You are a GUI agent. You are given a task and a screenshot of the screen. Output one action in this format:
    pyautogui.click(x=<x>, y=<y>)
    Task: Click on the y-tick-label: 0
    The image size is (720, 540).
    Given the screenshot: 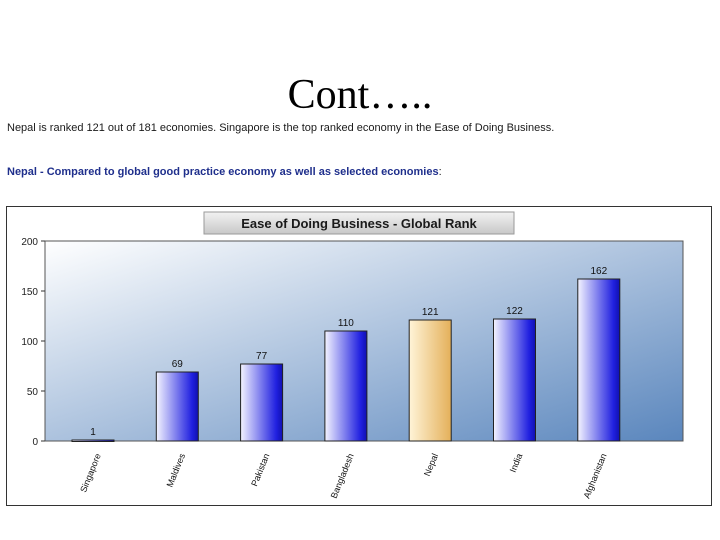 What is the action you would take?
    pyautogui.click(x=35, y=442)
    